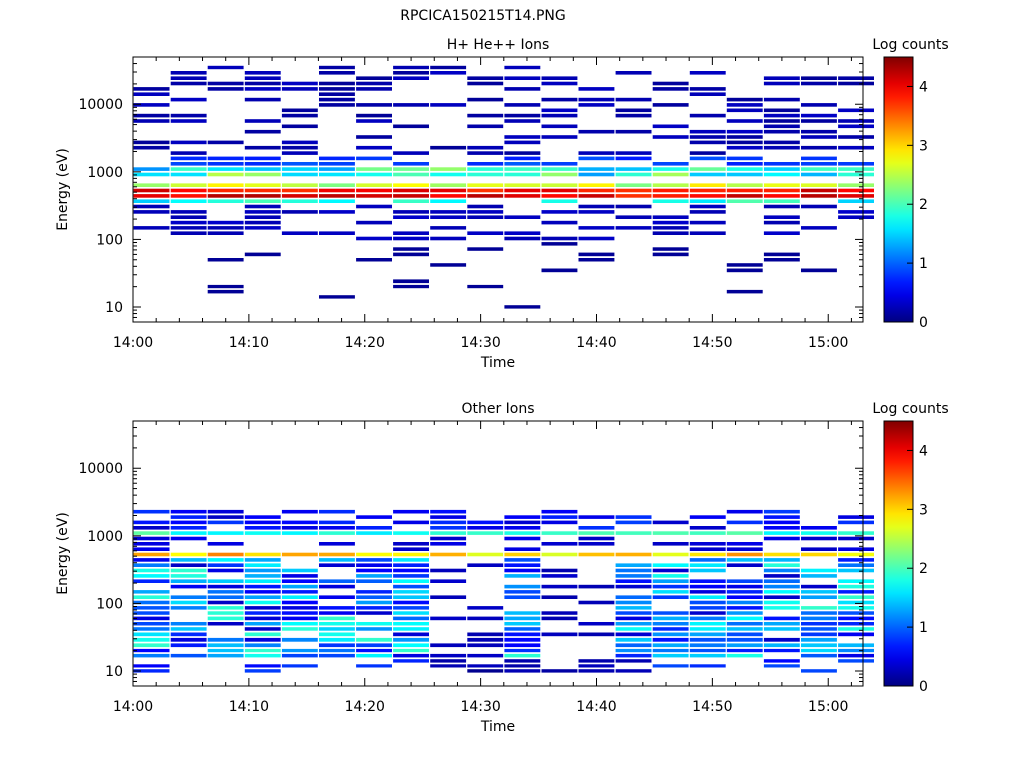 The image size is (1024, 768). I want to click on x-axis-label: Time, so click(497, 363).